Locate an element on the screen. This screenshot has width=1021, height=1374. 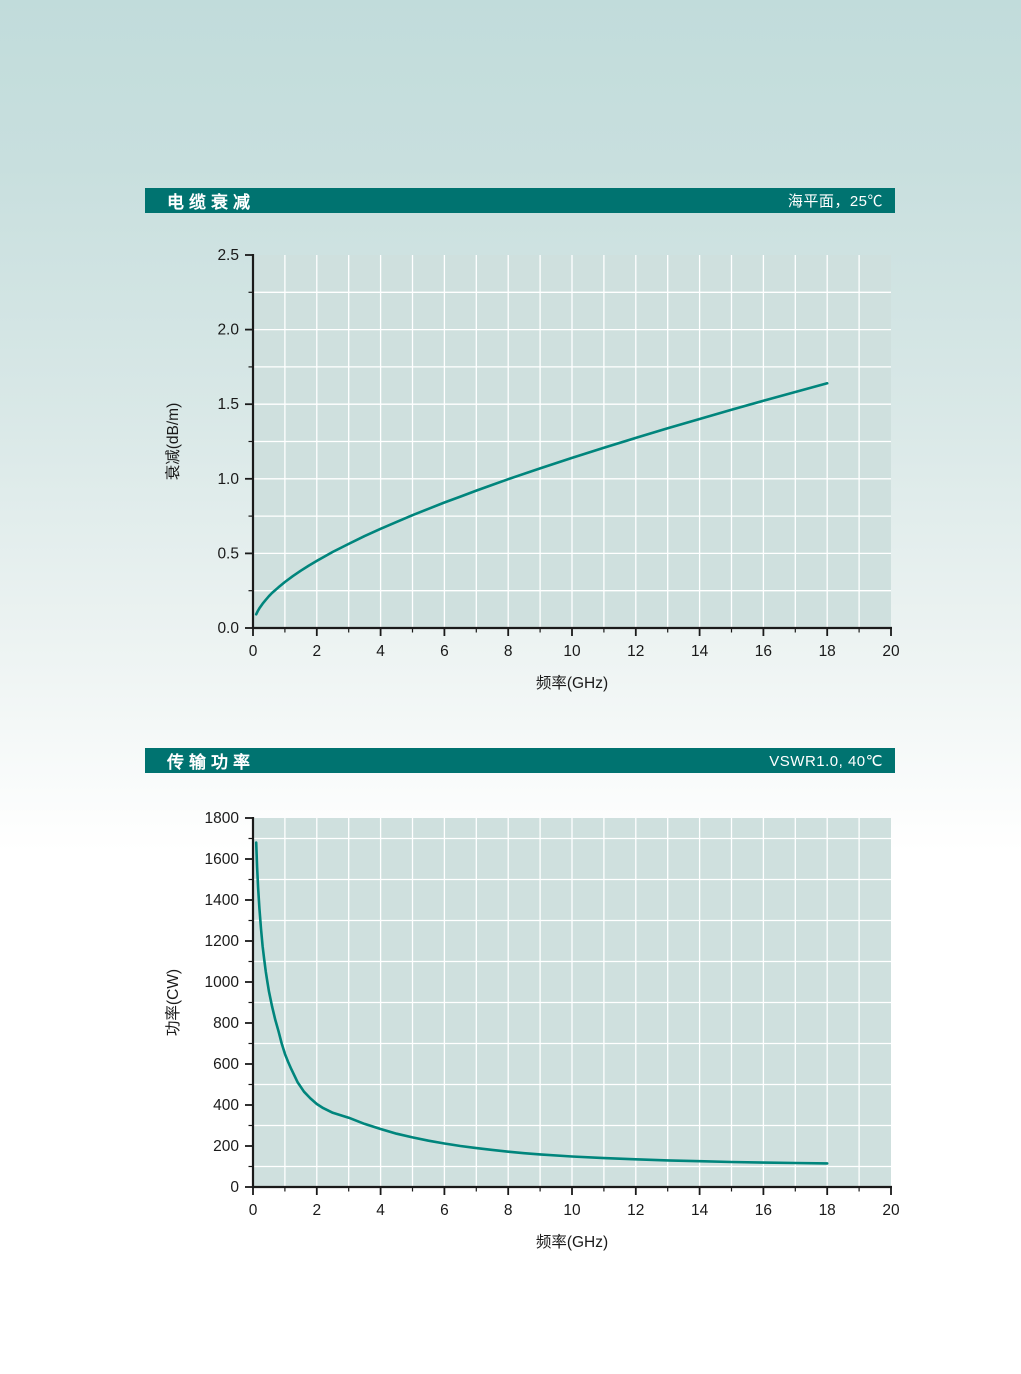
y-tick-label: 1.0 is located at coordinates (228, 479).